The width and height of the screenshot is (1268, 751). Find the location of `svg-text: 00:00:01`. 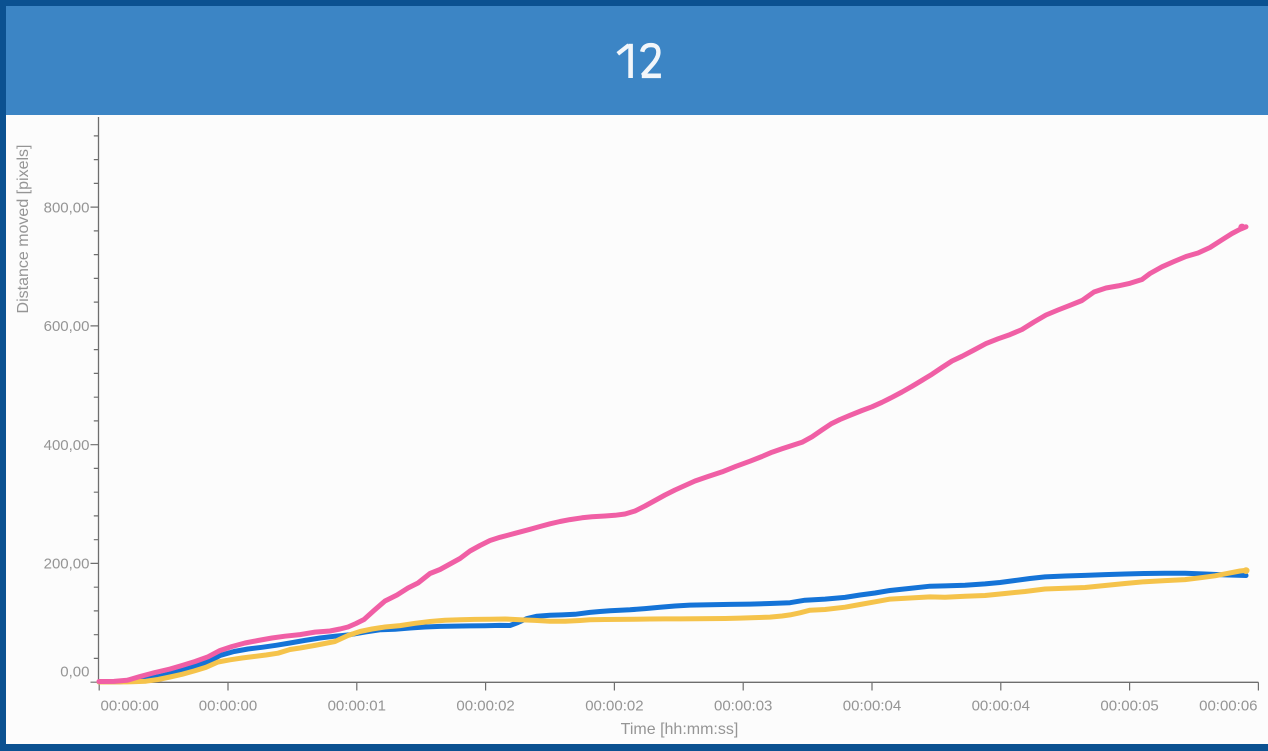

svg-text: 00:00:01 is located at coordinates (357, 706).